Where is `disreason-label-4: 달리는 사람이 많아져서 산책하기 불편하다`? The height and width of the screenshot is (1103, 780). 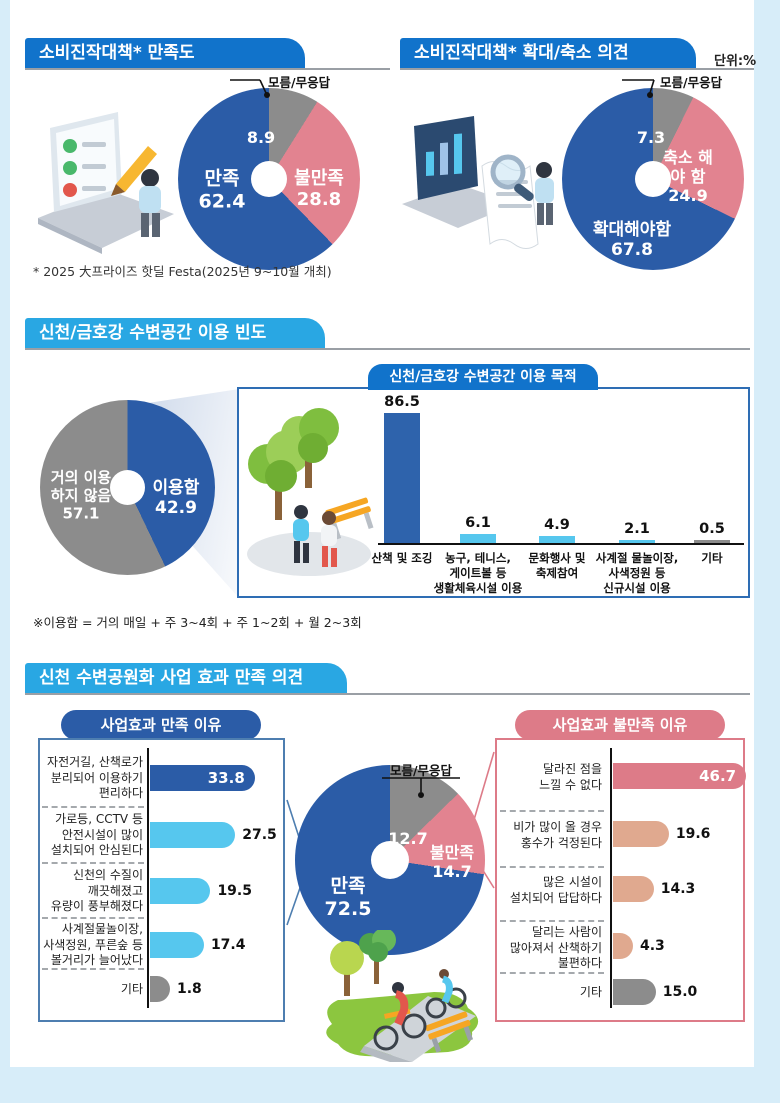 disreason-label-4: 달리는 사람이 많아져서 산책하기 불편하다 is located at coordinates (555, 948).